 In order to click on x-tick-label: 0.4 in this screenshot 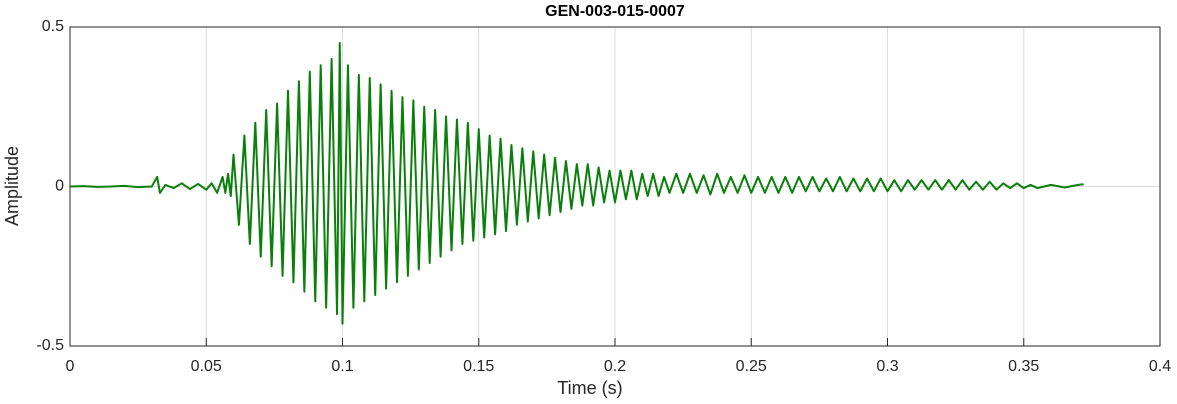, I will do `click(1160, 366)`.